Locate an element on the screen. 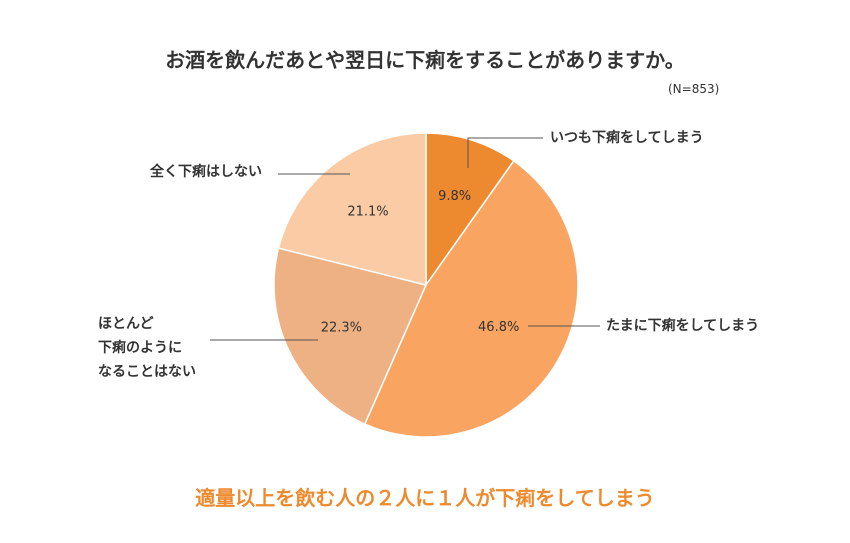 This screenshot has height=543, width=850. sample-size-note: (N=853) is located at coordinates (694, 89).